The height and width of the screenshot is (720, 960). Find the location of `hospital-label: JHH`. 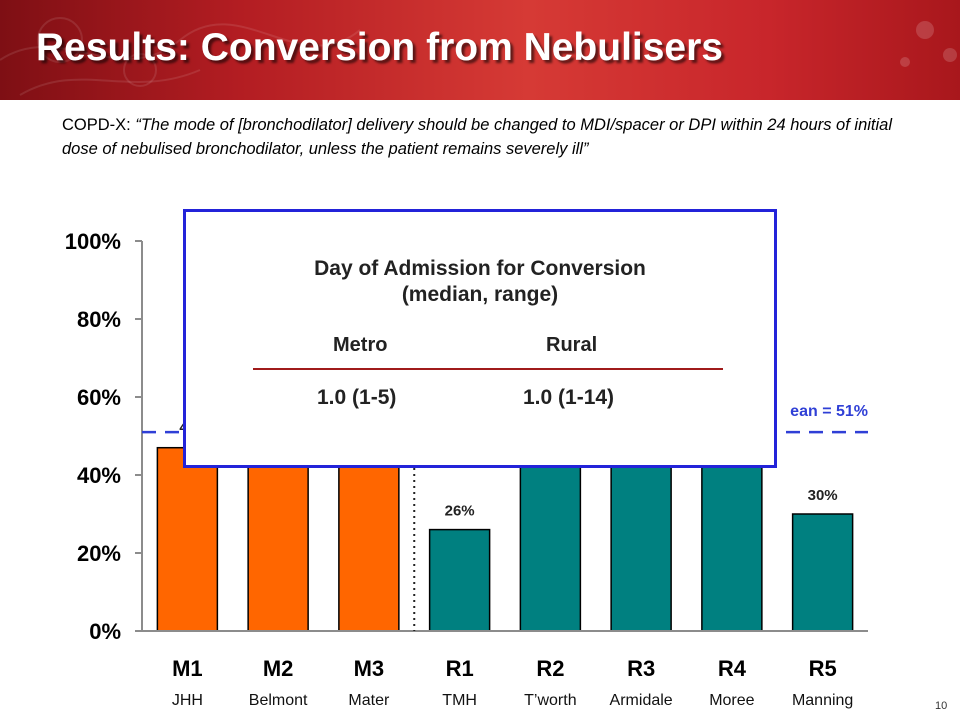

hospital-label: JHH is located at coordinates (187, 700).